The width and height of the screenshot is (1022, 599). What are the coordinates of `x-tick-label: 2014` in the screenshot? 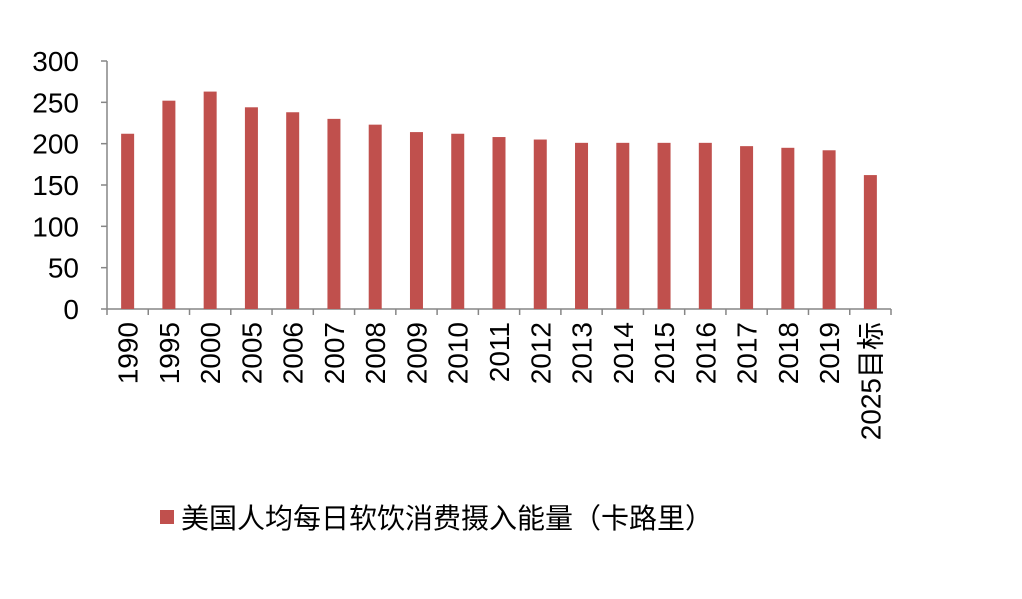 It's located at (623, 353).